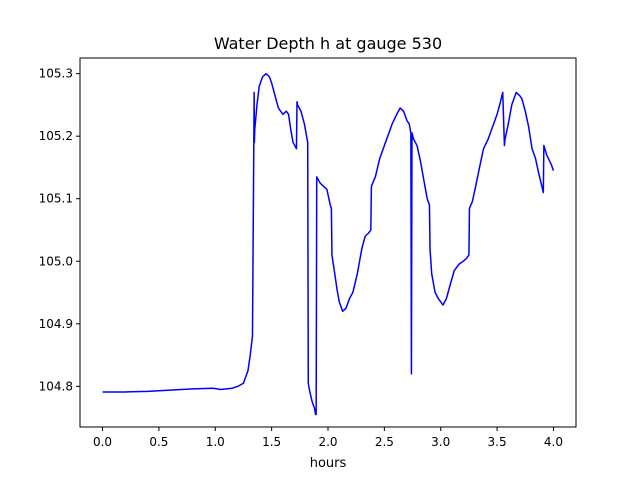 The height and width of the screenshot is (484, 640). I want to click on x-tick-label: 2.0, so click(327, 442).